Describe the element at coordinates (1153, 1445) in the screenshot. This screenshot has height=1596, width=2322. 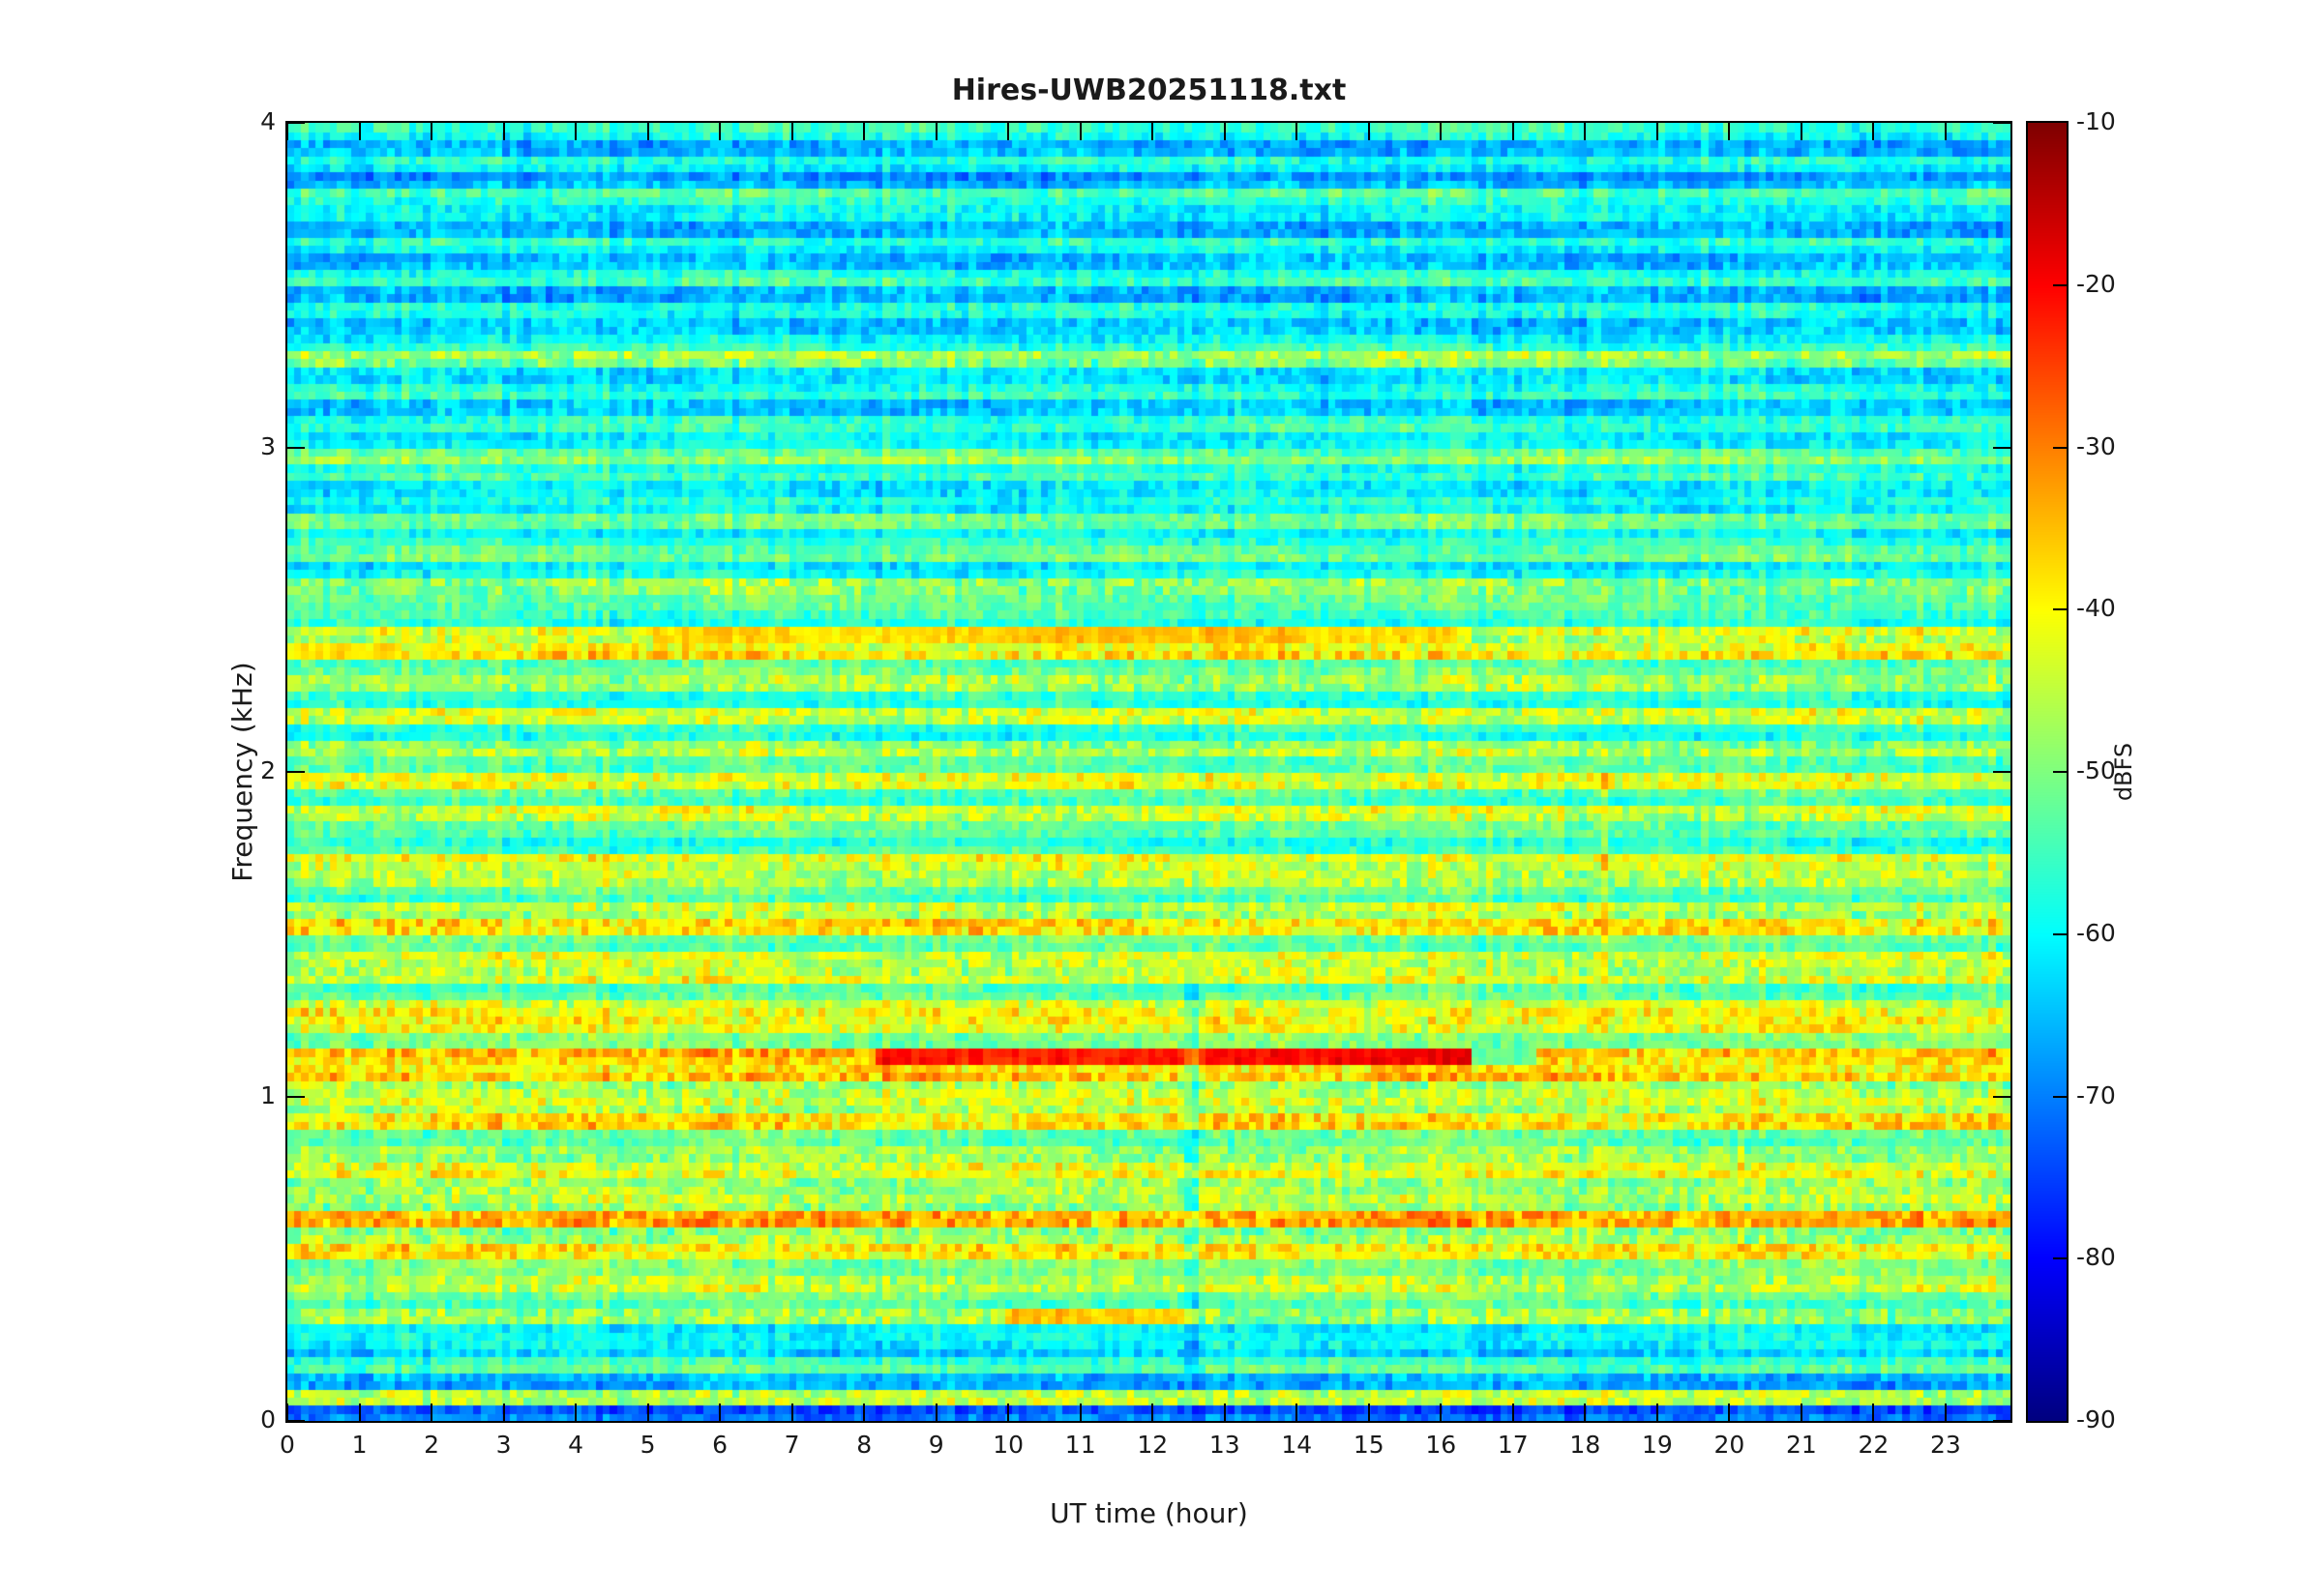
I see `x-tick-label: 12` at that location.